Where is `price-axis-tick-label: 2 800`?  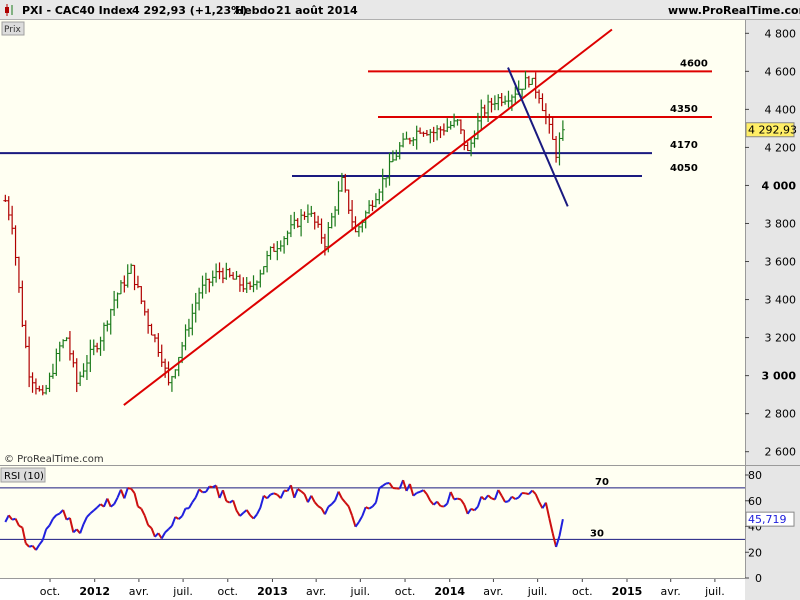
price-axis-tick-label: 2 800 is located at coordinates (781, 414).